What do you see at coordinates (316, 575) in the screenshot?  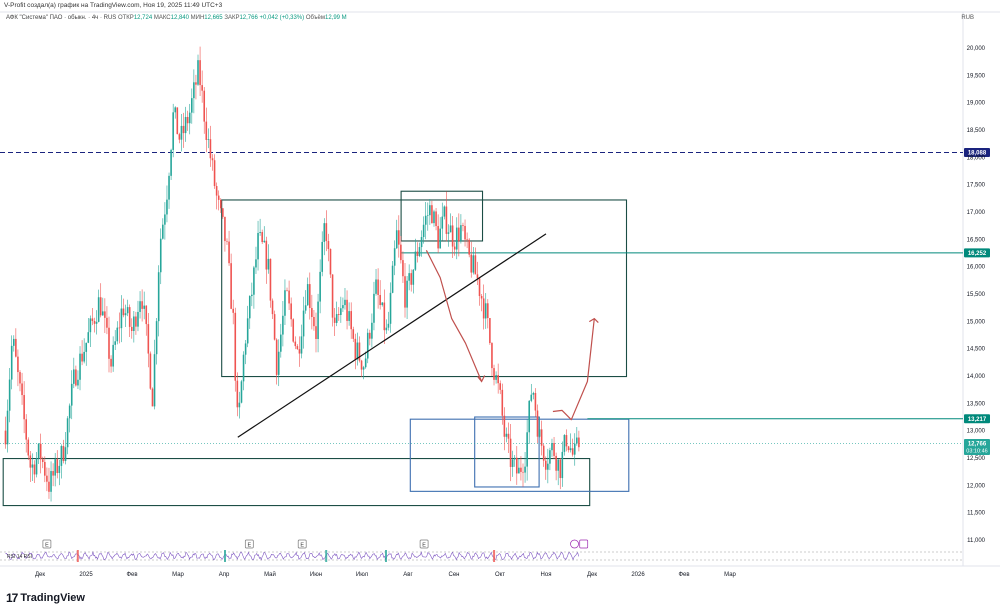 I see `time-tick-label: Июн` at bounding box center [316, 575].